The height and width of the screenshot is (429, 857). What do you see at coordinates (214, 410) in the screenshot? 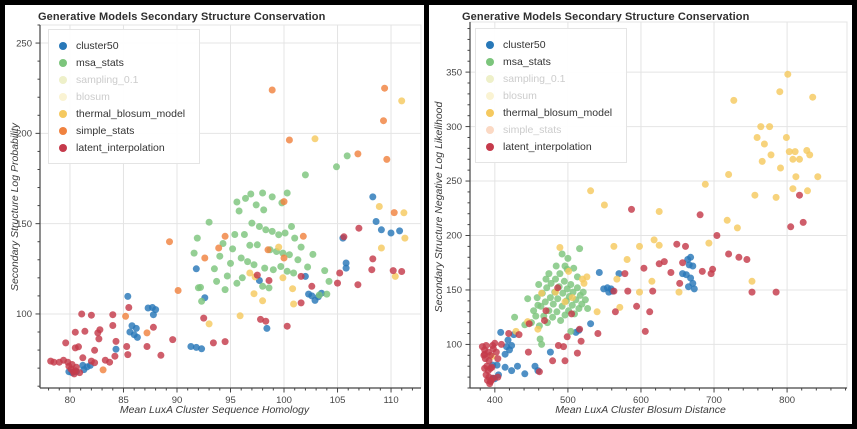
I see `left-x-axis-label: Mean LuxA Cluster Sequence Homology` at bounding box center [214, 410].